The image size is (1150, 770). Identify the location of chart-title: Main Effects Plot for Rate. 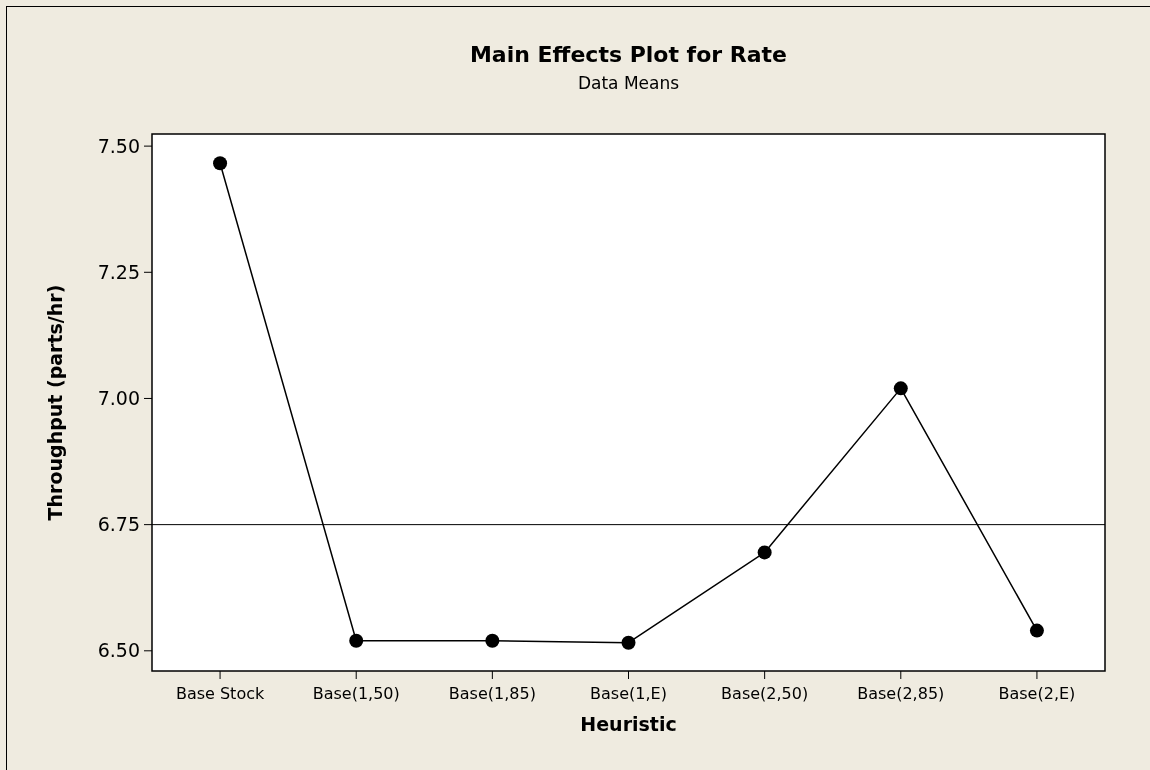
(628, 54).